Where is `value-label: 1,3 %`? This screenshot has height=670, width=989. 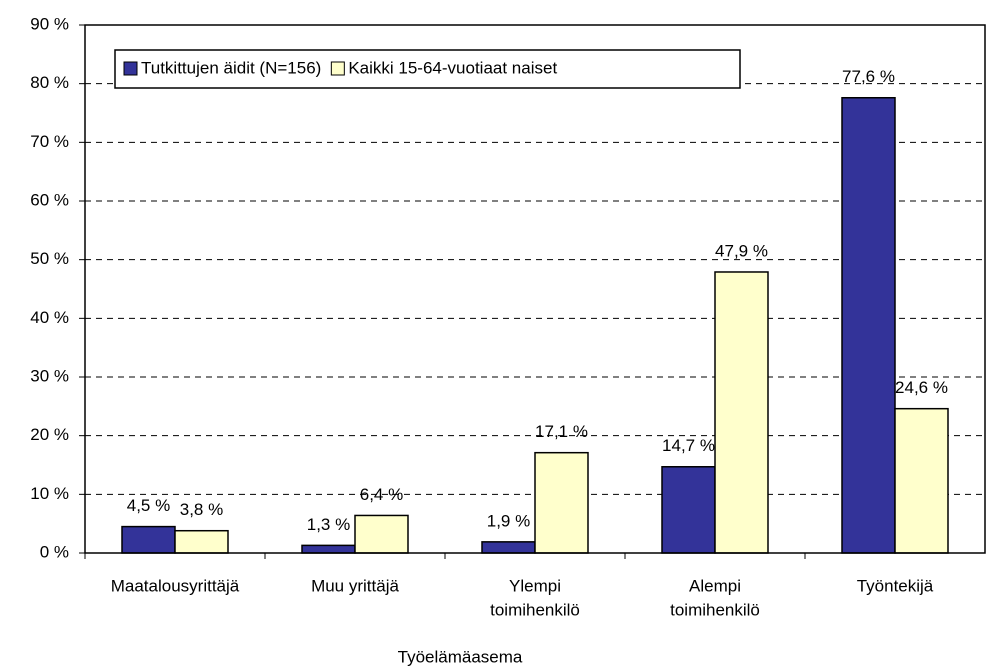 value-label: 1,3 % is located at coordinates (328, 524).